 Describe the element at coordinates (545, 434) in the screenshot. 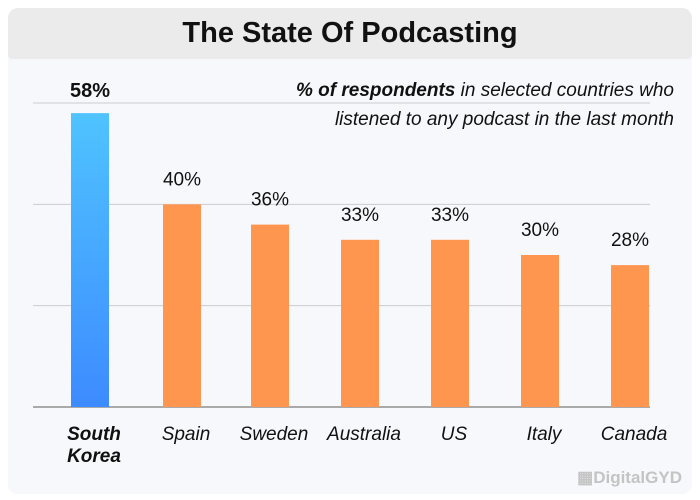

I see `category-label: Italy` at that location.